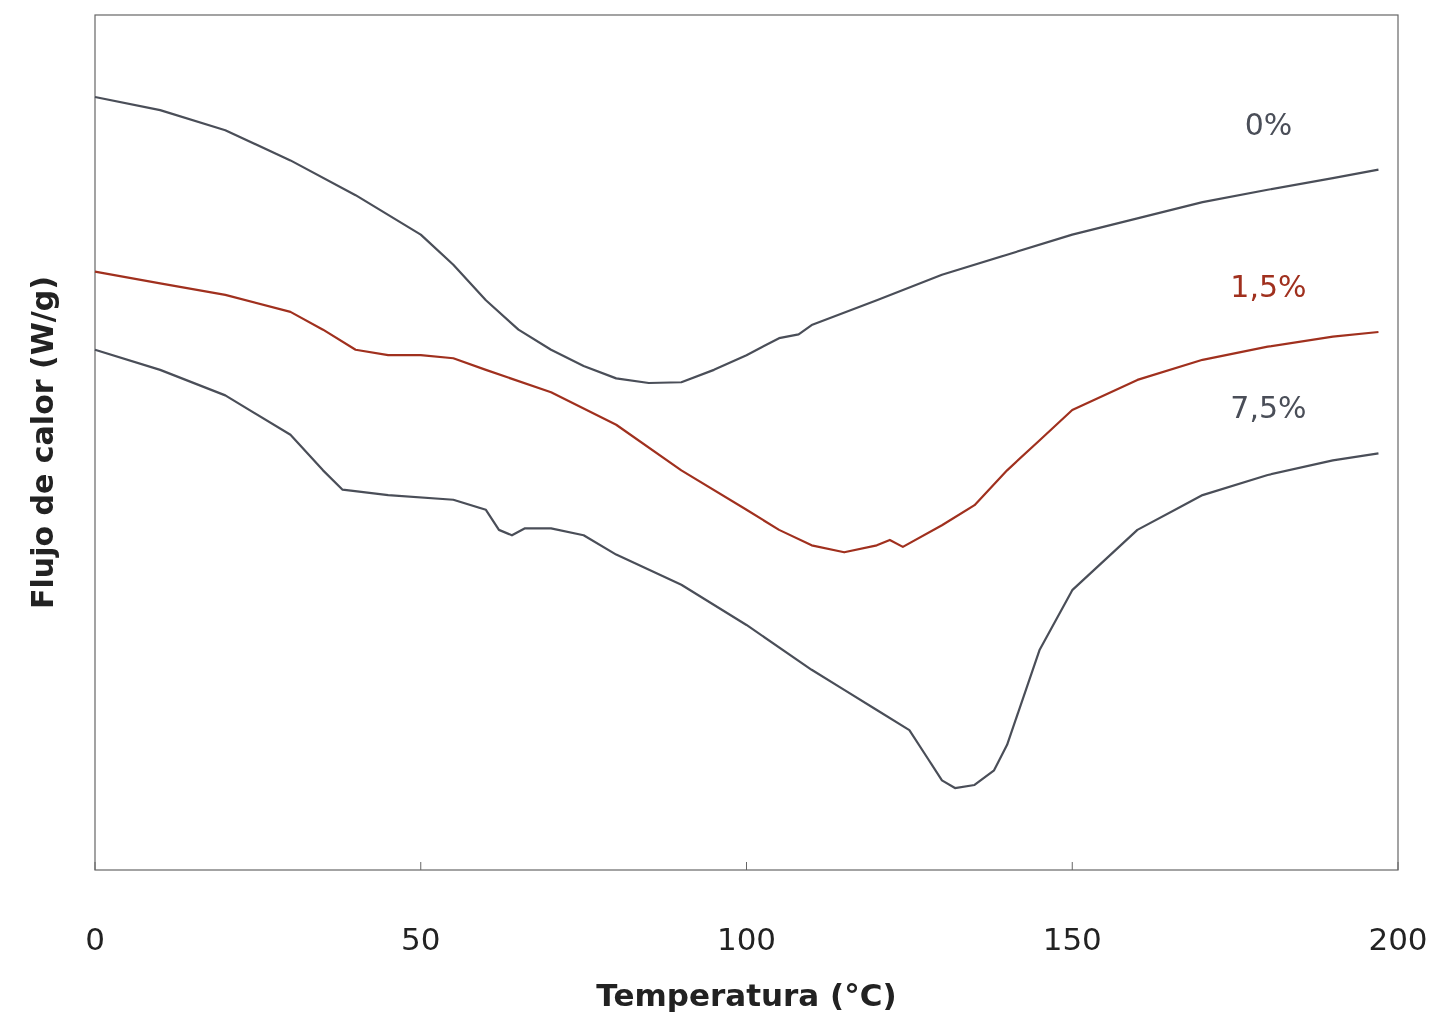 Image resolution: width=1443 pixels, height=1029 pixels. I want to click on x-axis-title: Temperatura (°C), so click(746, 995).